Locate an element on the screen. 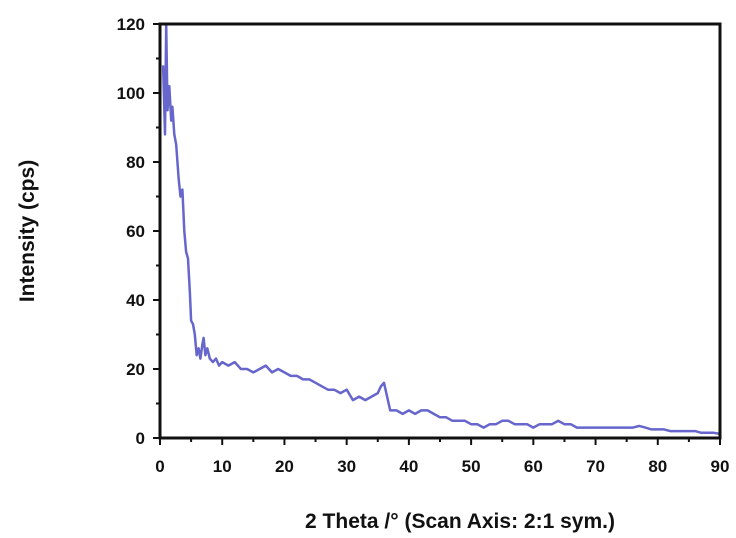 This screenshot has width=736, height=538. y-tick-label: 100 is located at coordinates (131, 93).